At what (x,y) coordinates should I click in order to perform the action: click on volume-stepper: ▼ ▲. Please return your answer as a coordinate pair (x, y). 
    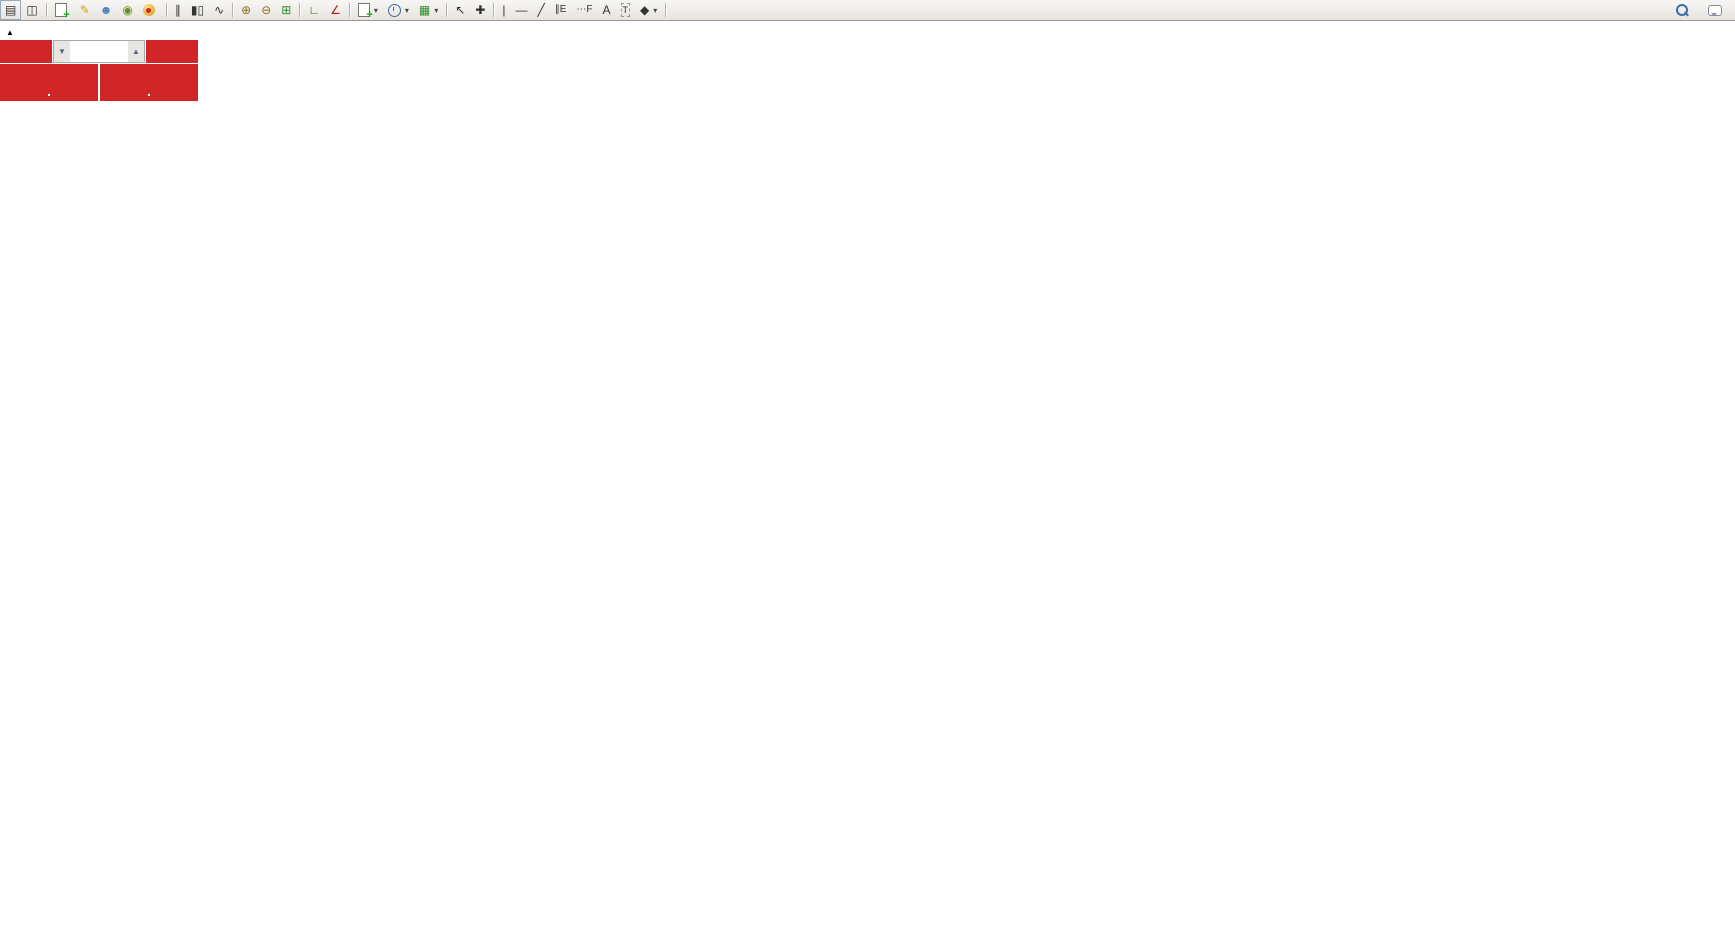
    Looking at the image, I should click on (99, 51).